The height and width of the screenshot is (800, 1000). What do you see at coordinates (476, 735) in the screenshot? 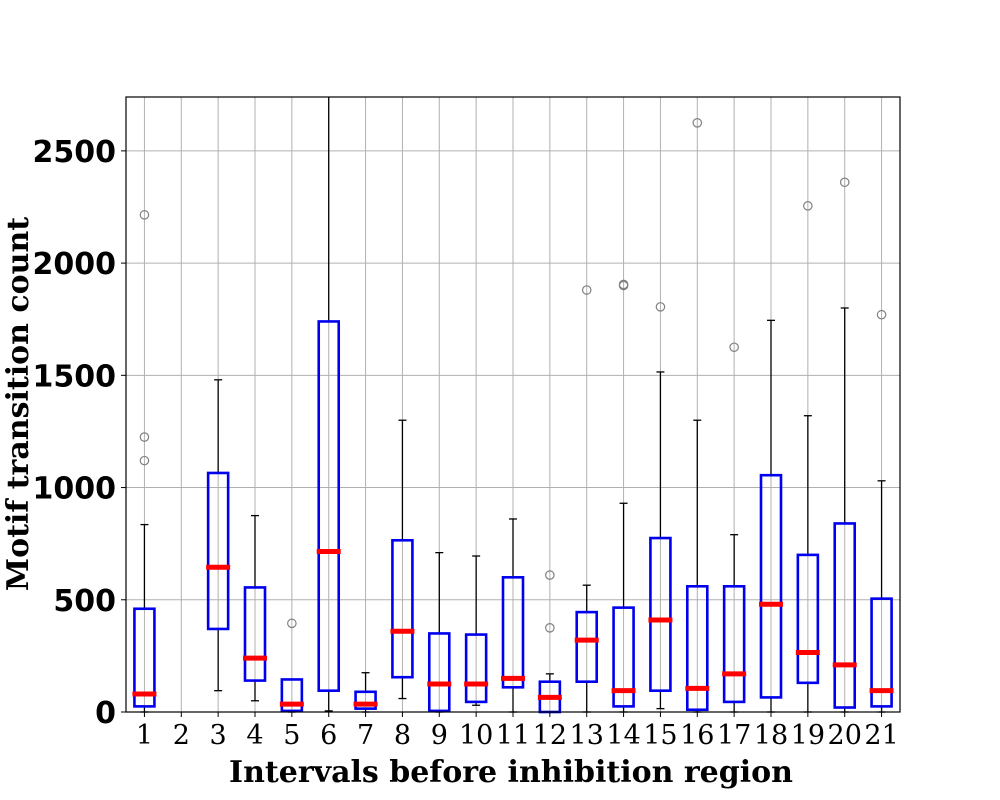
I see `x-tick-label: 10` at bounding box center [476, 735].